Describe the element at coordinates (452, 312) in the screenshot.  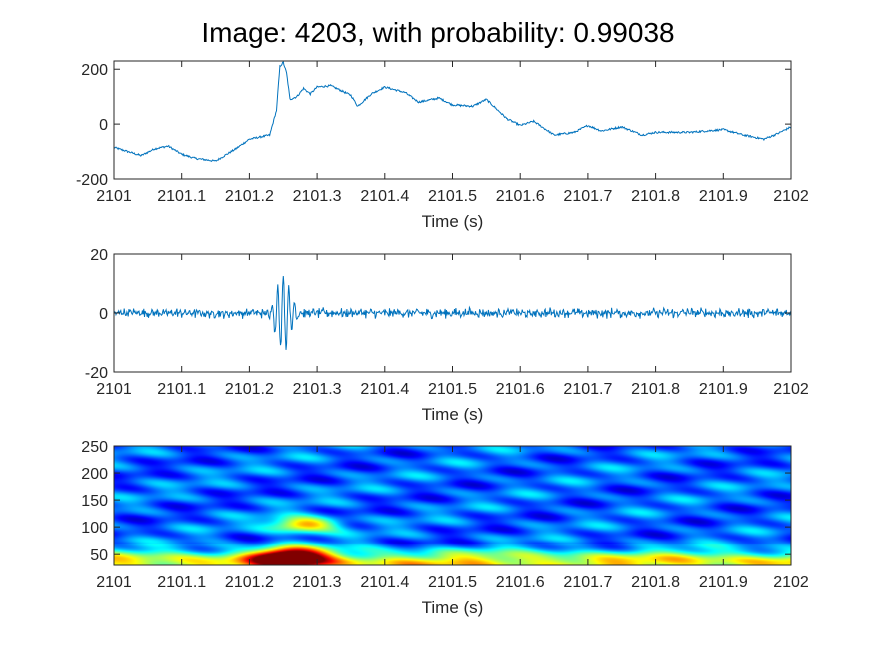
I see `filtered-signal-line` at that location.